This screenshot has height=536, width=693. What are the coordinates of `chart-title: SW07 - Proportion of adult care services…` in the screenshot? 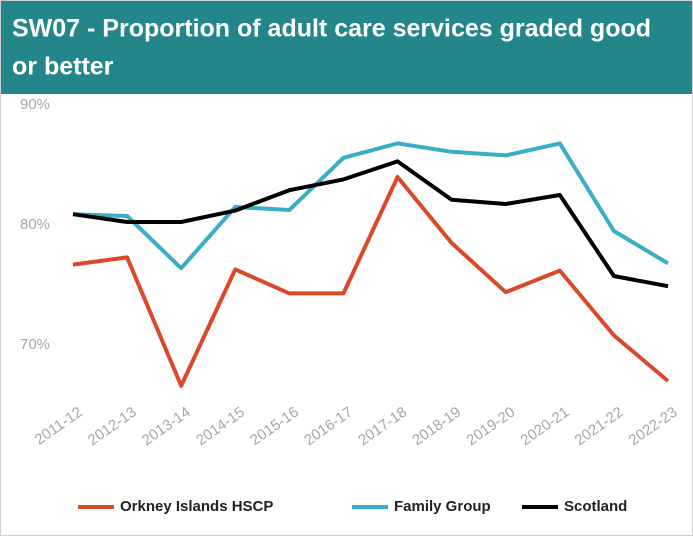 It's located at (331, 29).